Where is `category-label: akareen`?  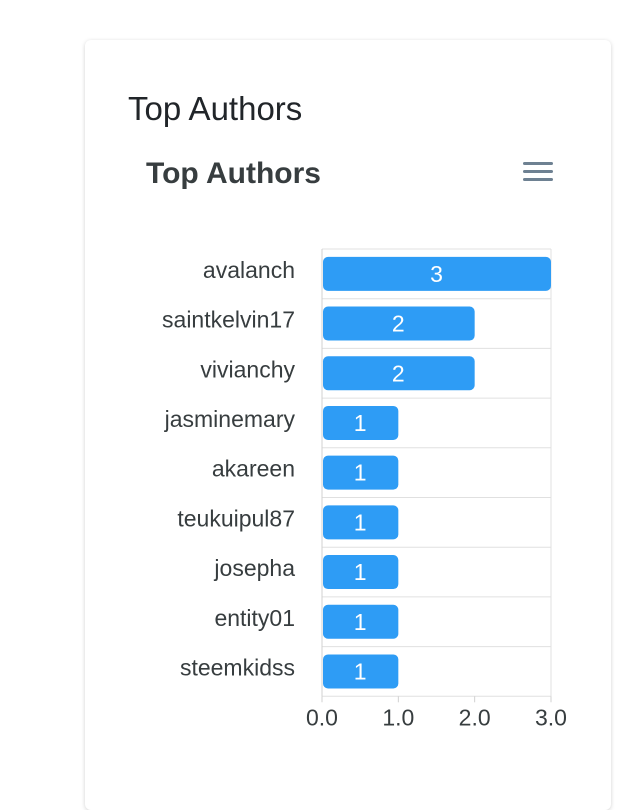
category-label: akareen is located at coordinates (253, 469).